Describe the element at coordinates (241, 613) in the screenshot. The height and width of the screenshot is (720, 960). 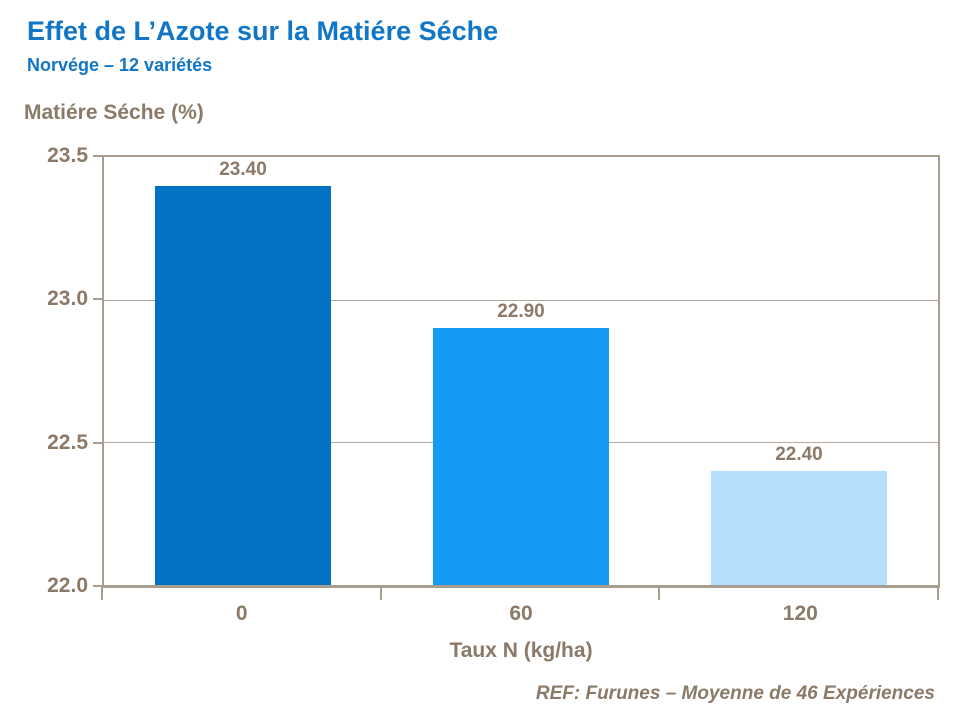
I see `x-category-label-0: 0` at that location.